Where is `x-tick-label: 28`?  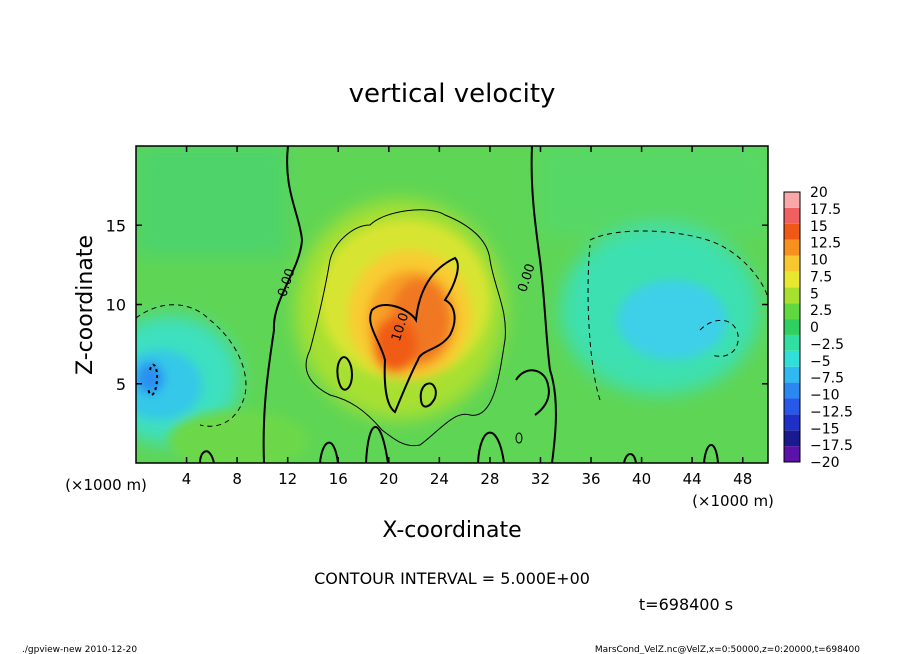
x-tick-label: 28 is located at coordinates (489, 479).